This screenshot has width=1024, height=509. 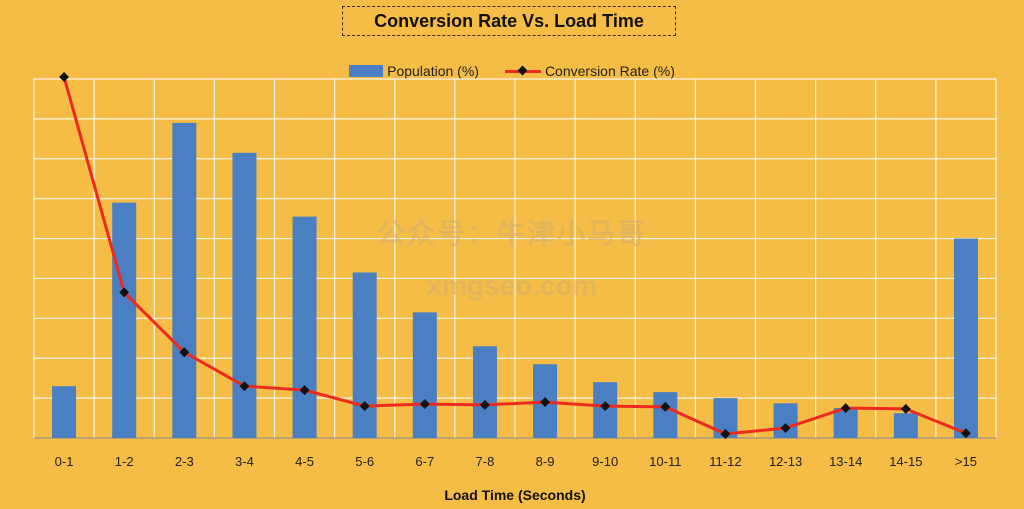 I want to click on legend-item-population: Population (%), so click(x=414, y=71).